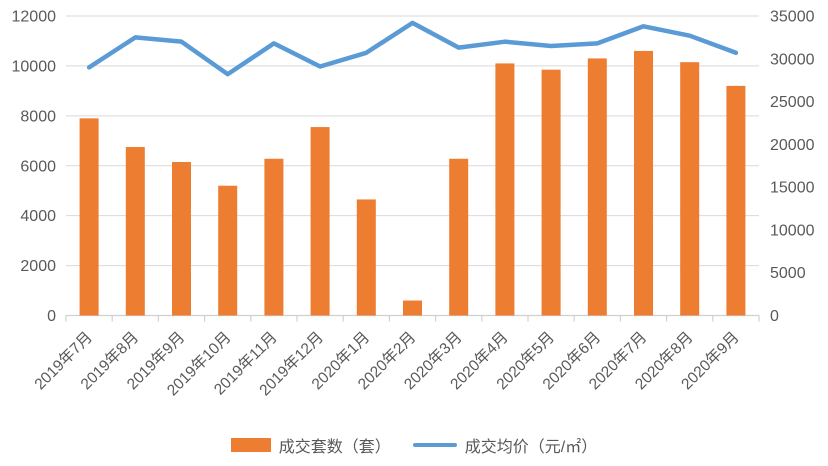  What do you see at coordinates (412, 308) in the screenshot?
I see `bar-2020年2月` at bounding box center [412, 308].